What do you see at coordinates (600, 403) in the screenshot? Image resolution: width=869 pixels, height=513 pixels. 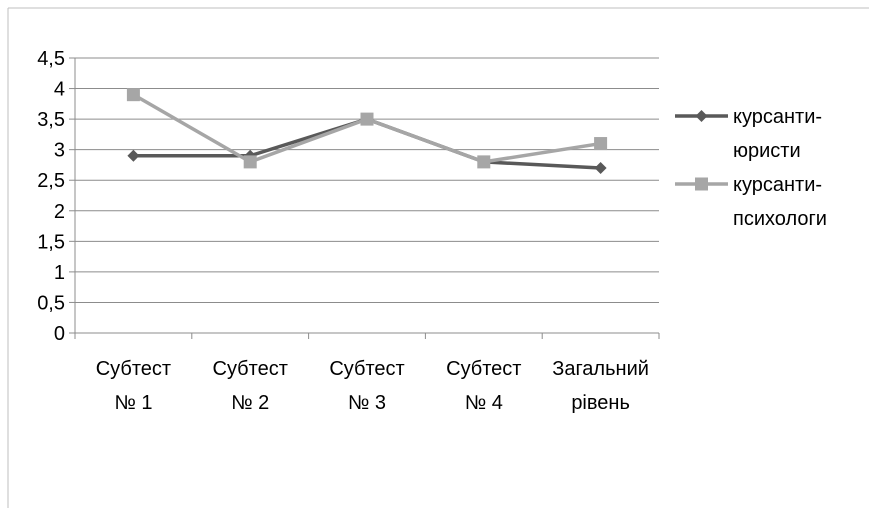 I see `x-tick-label: рівень` at bounding box center [600, 403].